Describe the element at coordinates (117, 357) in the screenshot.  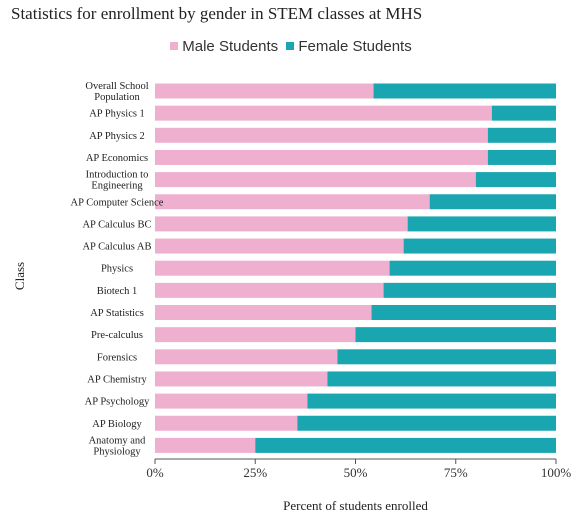
I see `category-label-forensics: Forensics` at that location.